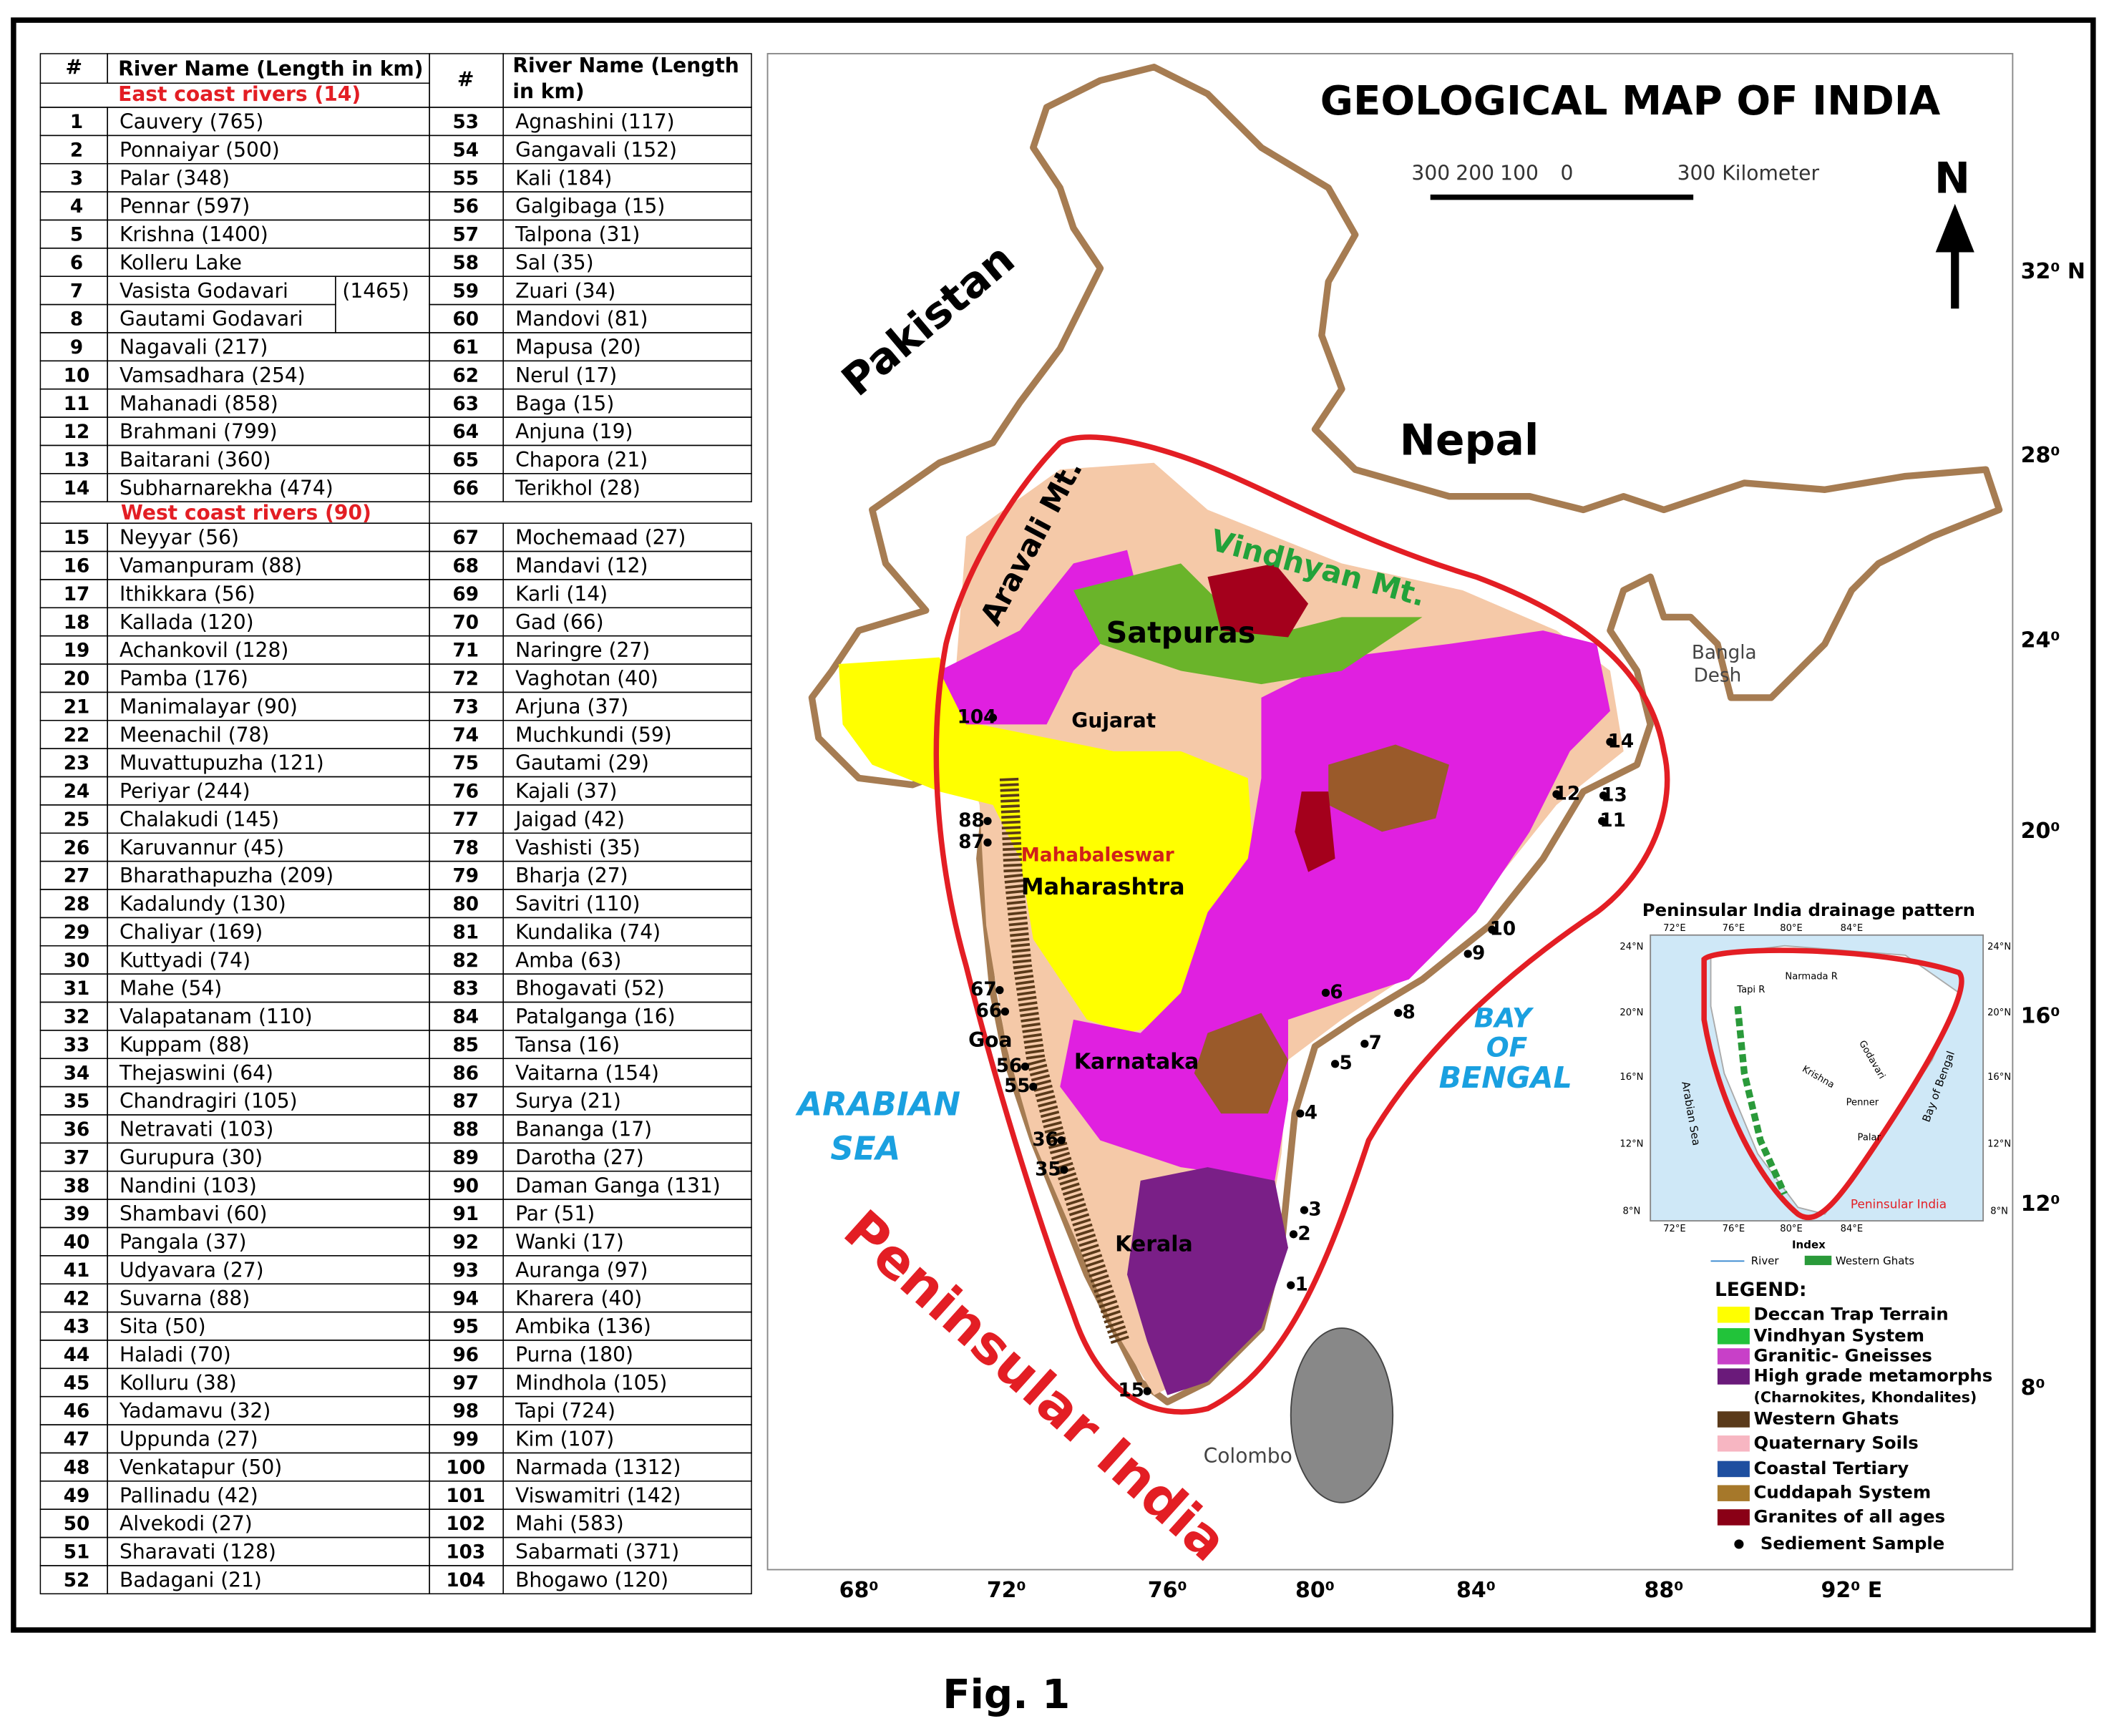 The height and width of the screenshot is (1736, 2104). What do you see at coordinates (1430, 174) in the screenshot?
I see `scale-label: 300` at bounding box center [1430, 174].